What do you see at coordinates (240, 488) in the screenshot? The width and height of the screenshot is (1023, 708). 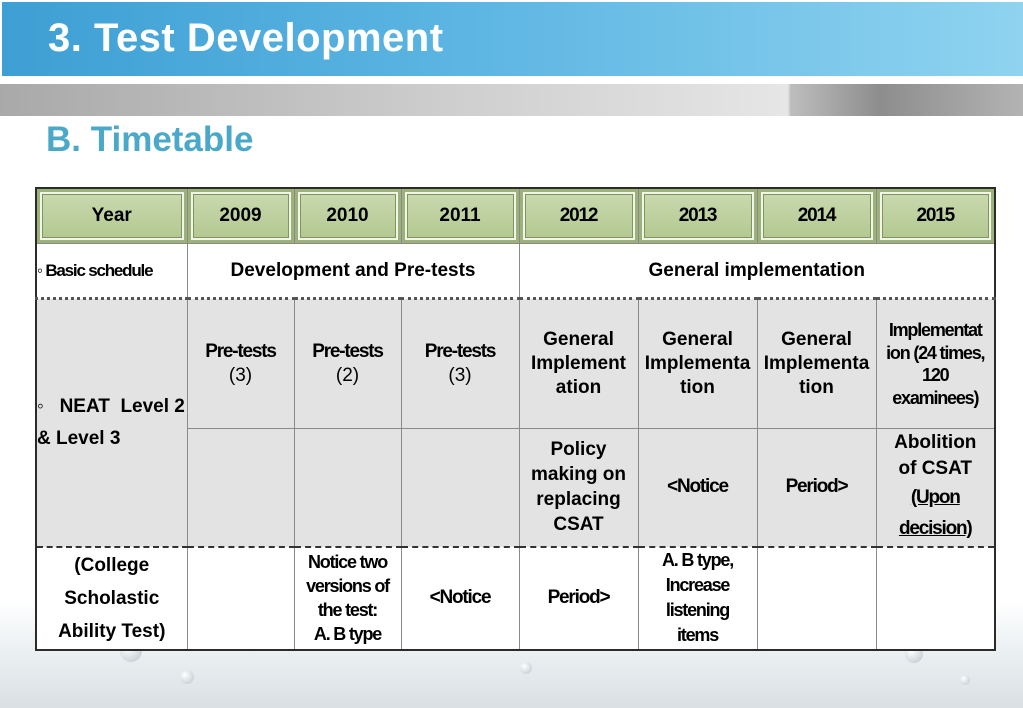 I see `empty-2009` at bounding box center [240, 488].